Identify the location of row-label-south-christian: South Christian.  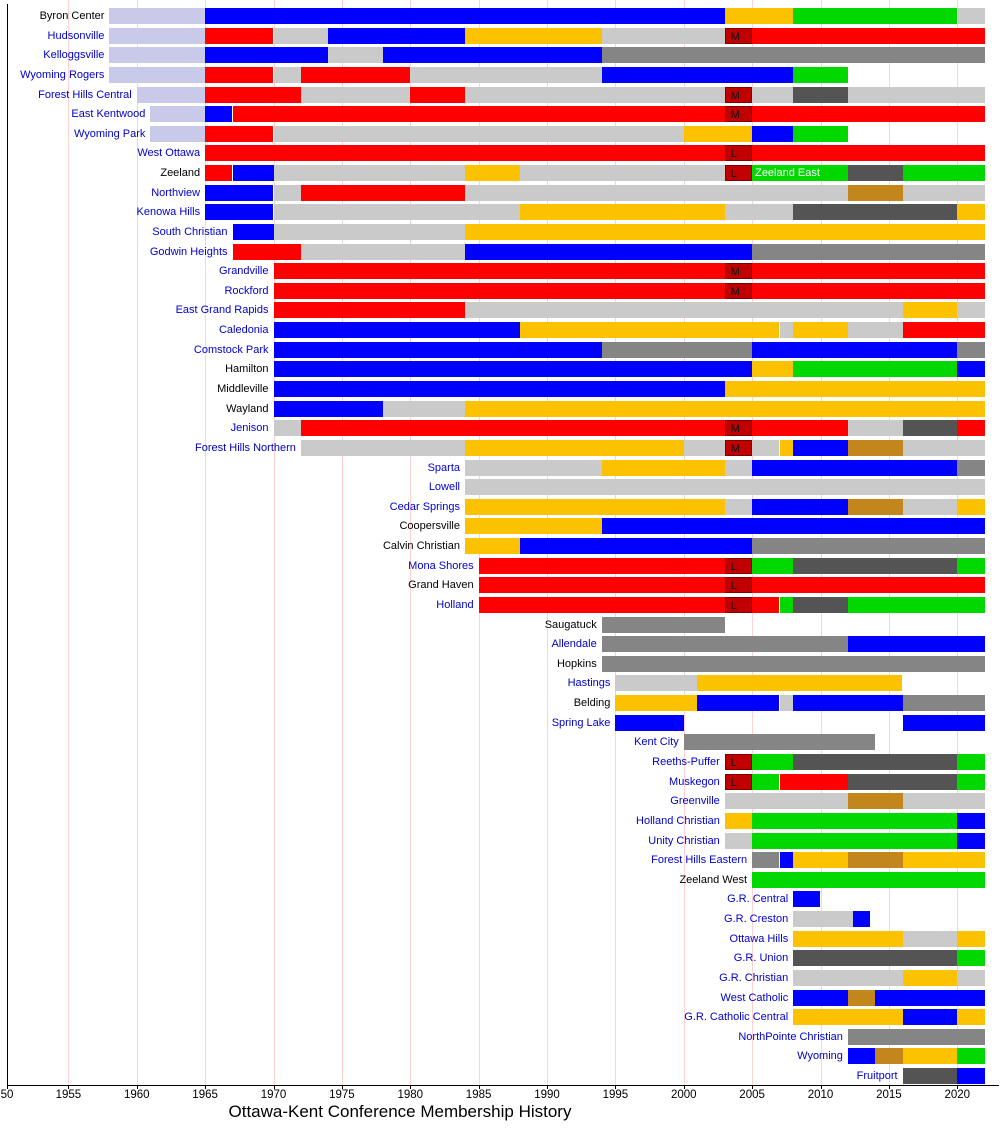
(190, 231).